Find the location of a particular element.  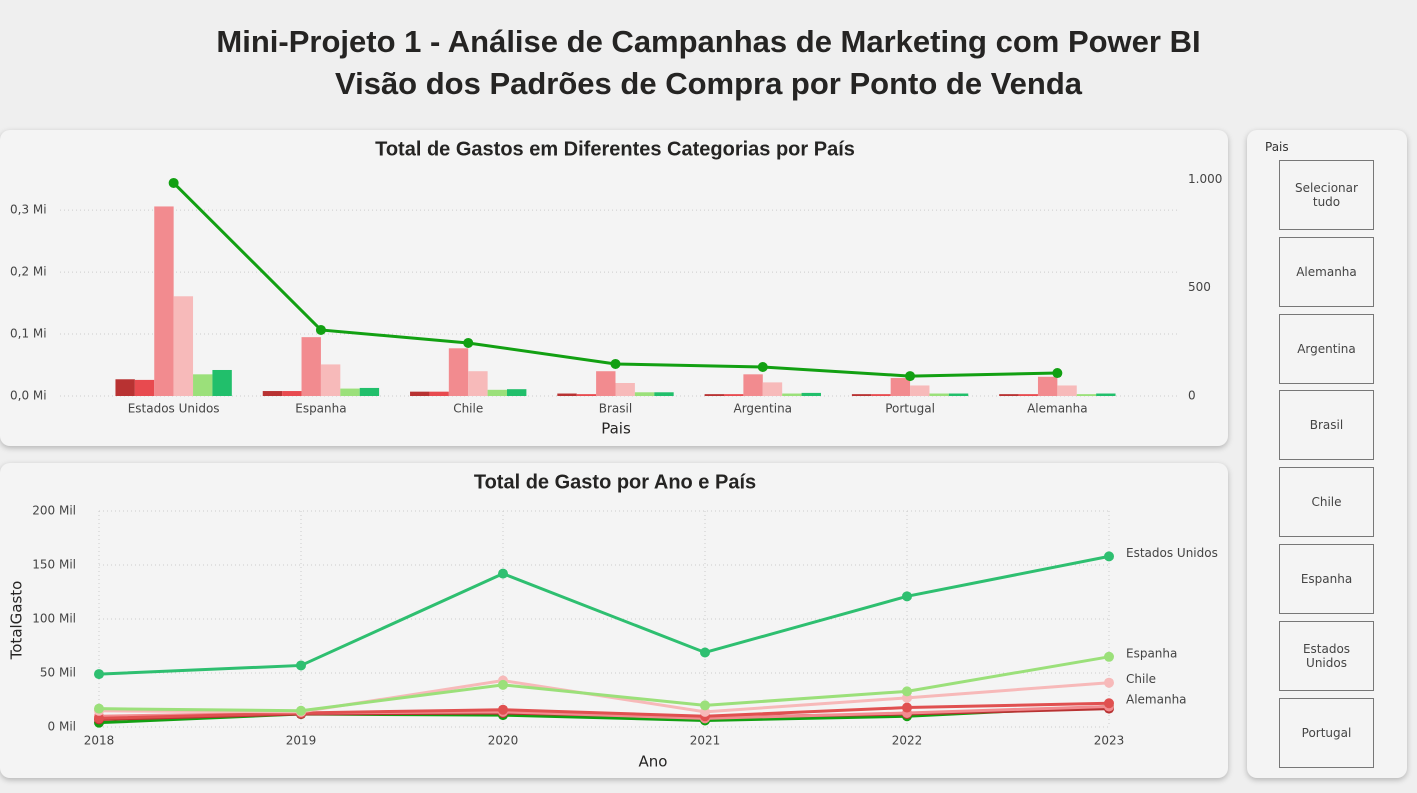

x-axis-title: Pais is located at coordinates (616, 429).